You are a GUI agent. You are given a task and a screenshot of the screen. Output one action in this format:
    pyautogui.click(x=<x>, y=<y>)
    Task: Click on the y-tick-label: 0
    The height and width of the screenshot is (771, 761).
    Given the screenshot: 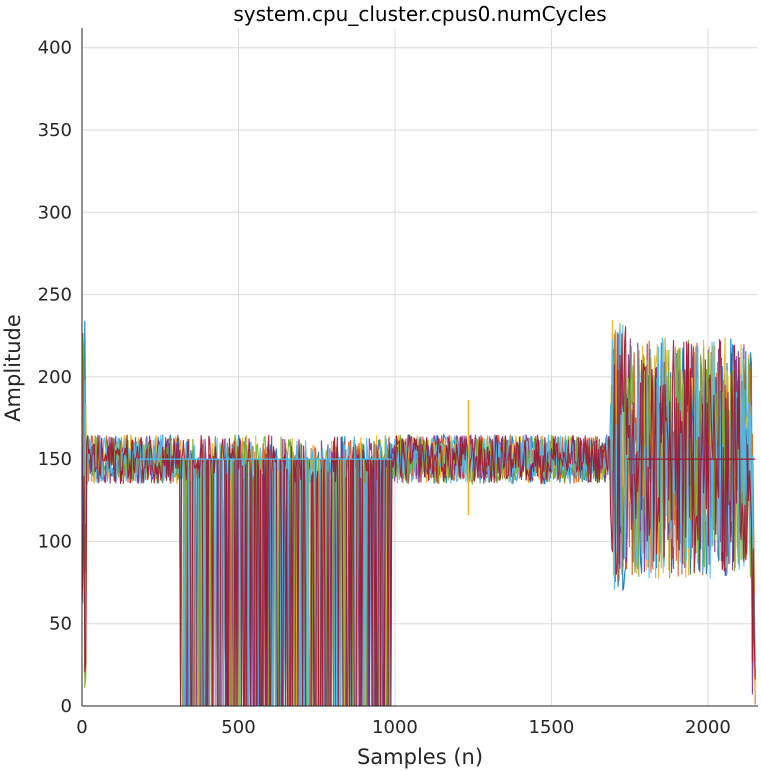 What is the action you would take?
    pyautogui.click(x=66, y=706)
    